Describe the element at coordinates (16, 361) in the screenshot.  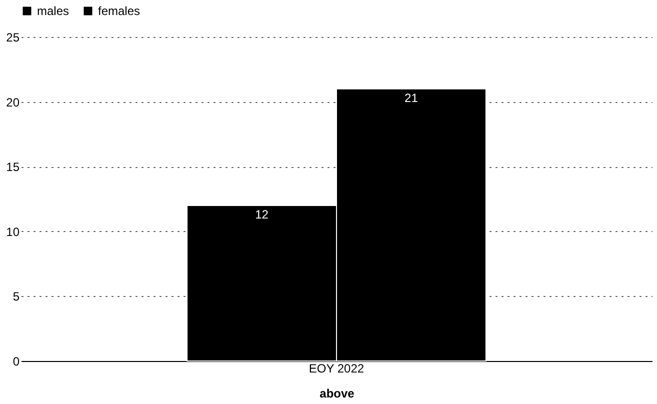
I see `y-tick-label: 0` at that location.